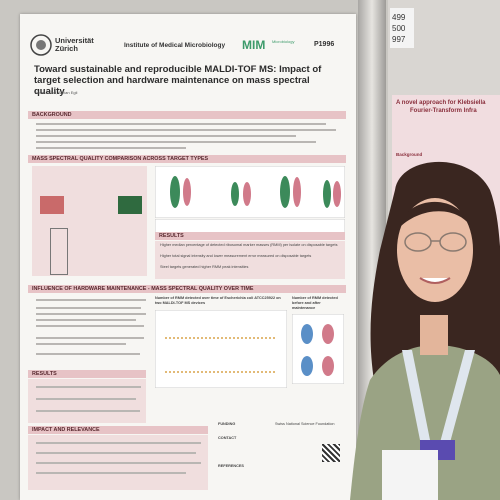 The height and width of the screenshot is (500, 500). Describe the element at coordinates (441, 103) in the screenshot. I see `right-poster-title: A novel approach for Klebsiella` at that location.